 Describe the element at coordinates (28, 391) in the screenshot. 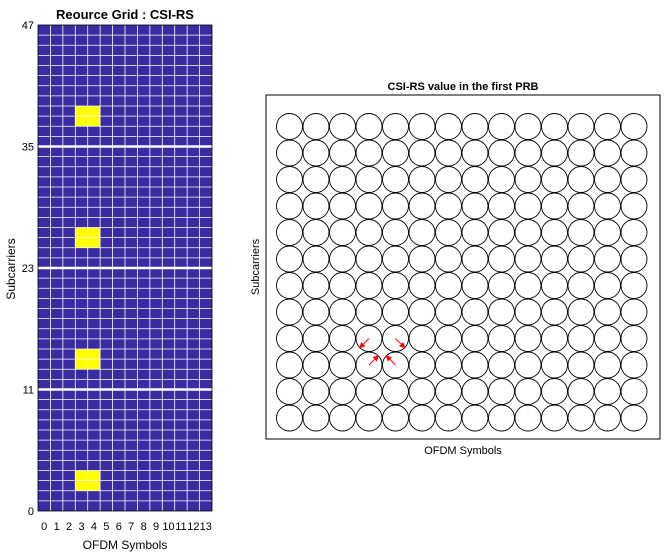

I see `resource-grid-y-tick-label: 11` at that location.